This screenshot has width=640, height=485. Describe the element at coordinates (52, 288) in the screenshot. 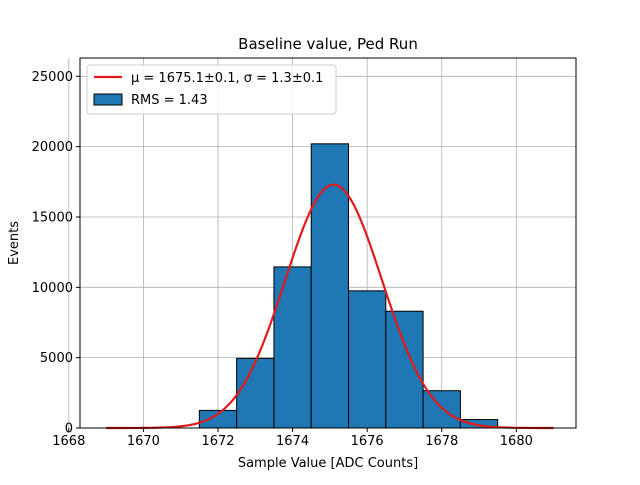

I see `y-tick-label: 10000` at that location.